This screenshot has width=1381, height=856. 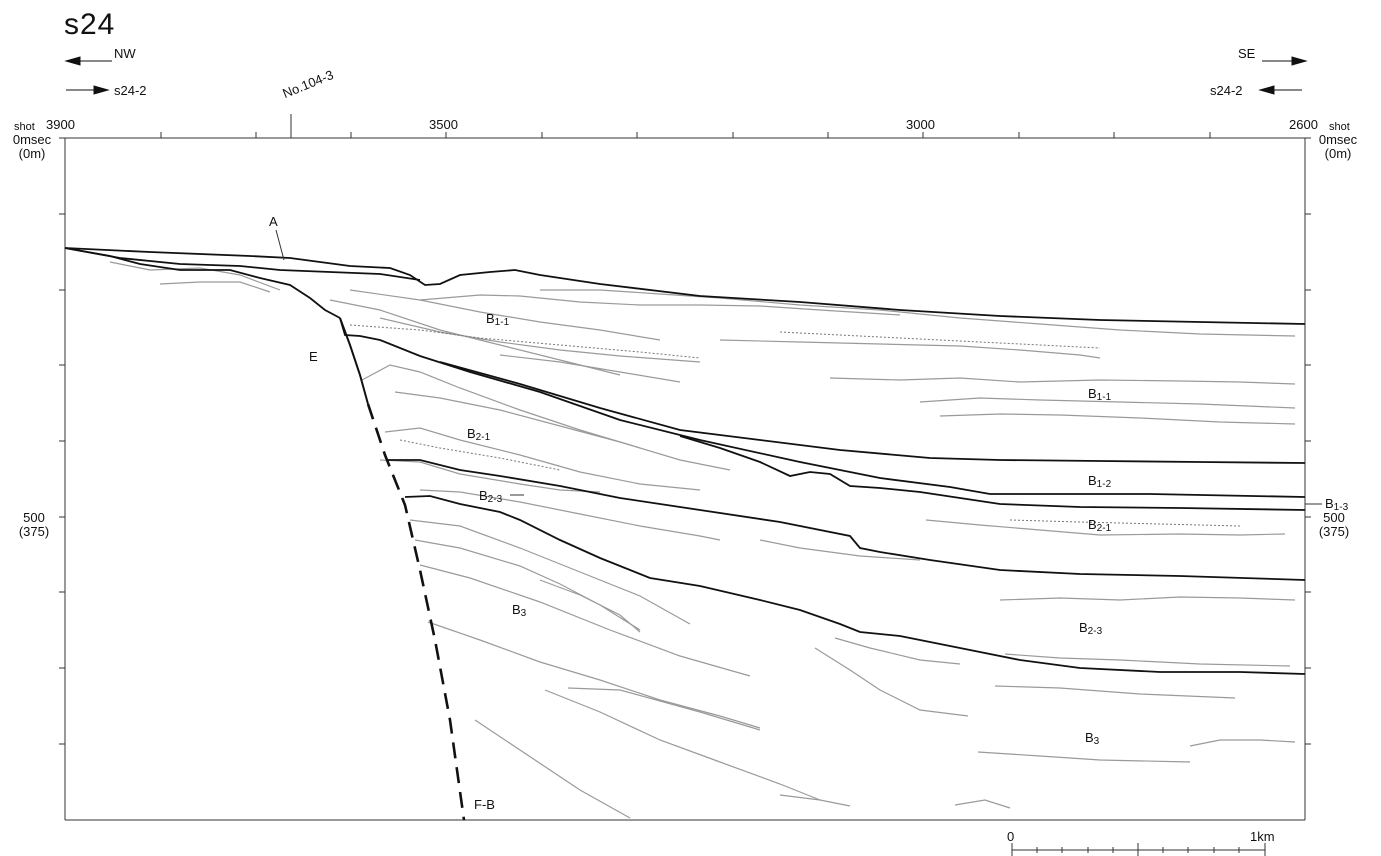 What do you see at coordinates (686, 75) in the screenshot?
I see `direction-arrows` at bounding box center [686, 75].